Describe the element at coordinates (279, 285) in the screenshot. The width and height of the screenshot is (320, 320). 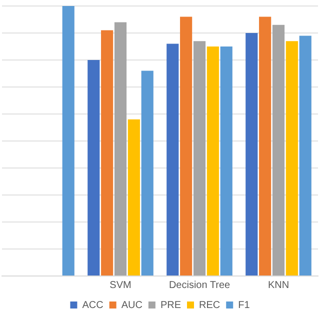
I see `x-tick-label: KNN` at that location.